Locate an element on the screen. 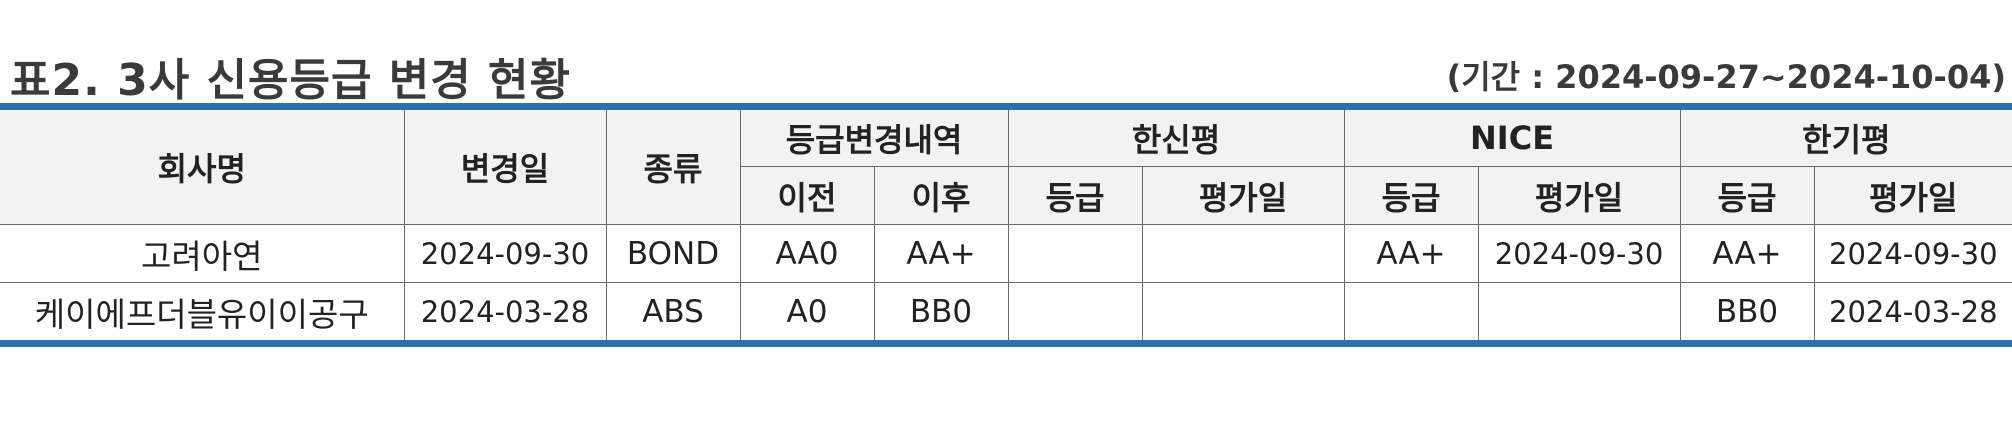 The height and width of the screenshot is (444, 2012). cell-after: AA+ is located at coordinates (941, 253).